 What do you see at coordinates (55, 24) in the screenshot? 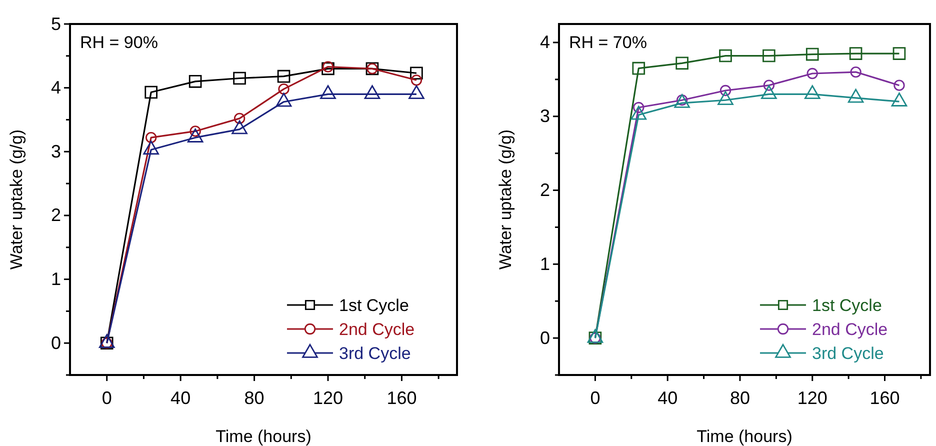
I see `y-tick-label: 5` at bounding box center [55, 24].